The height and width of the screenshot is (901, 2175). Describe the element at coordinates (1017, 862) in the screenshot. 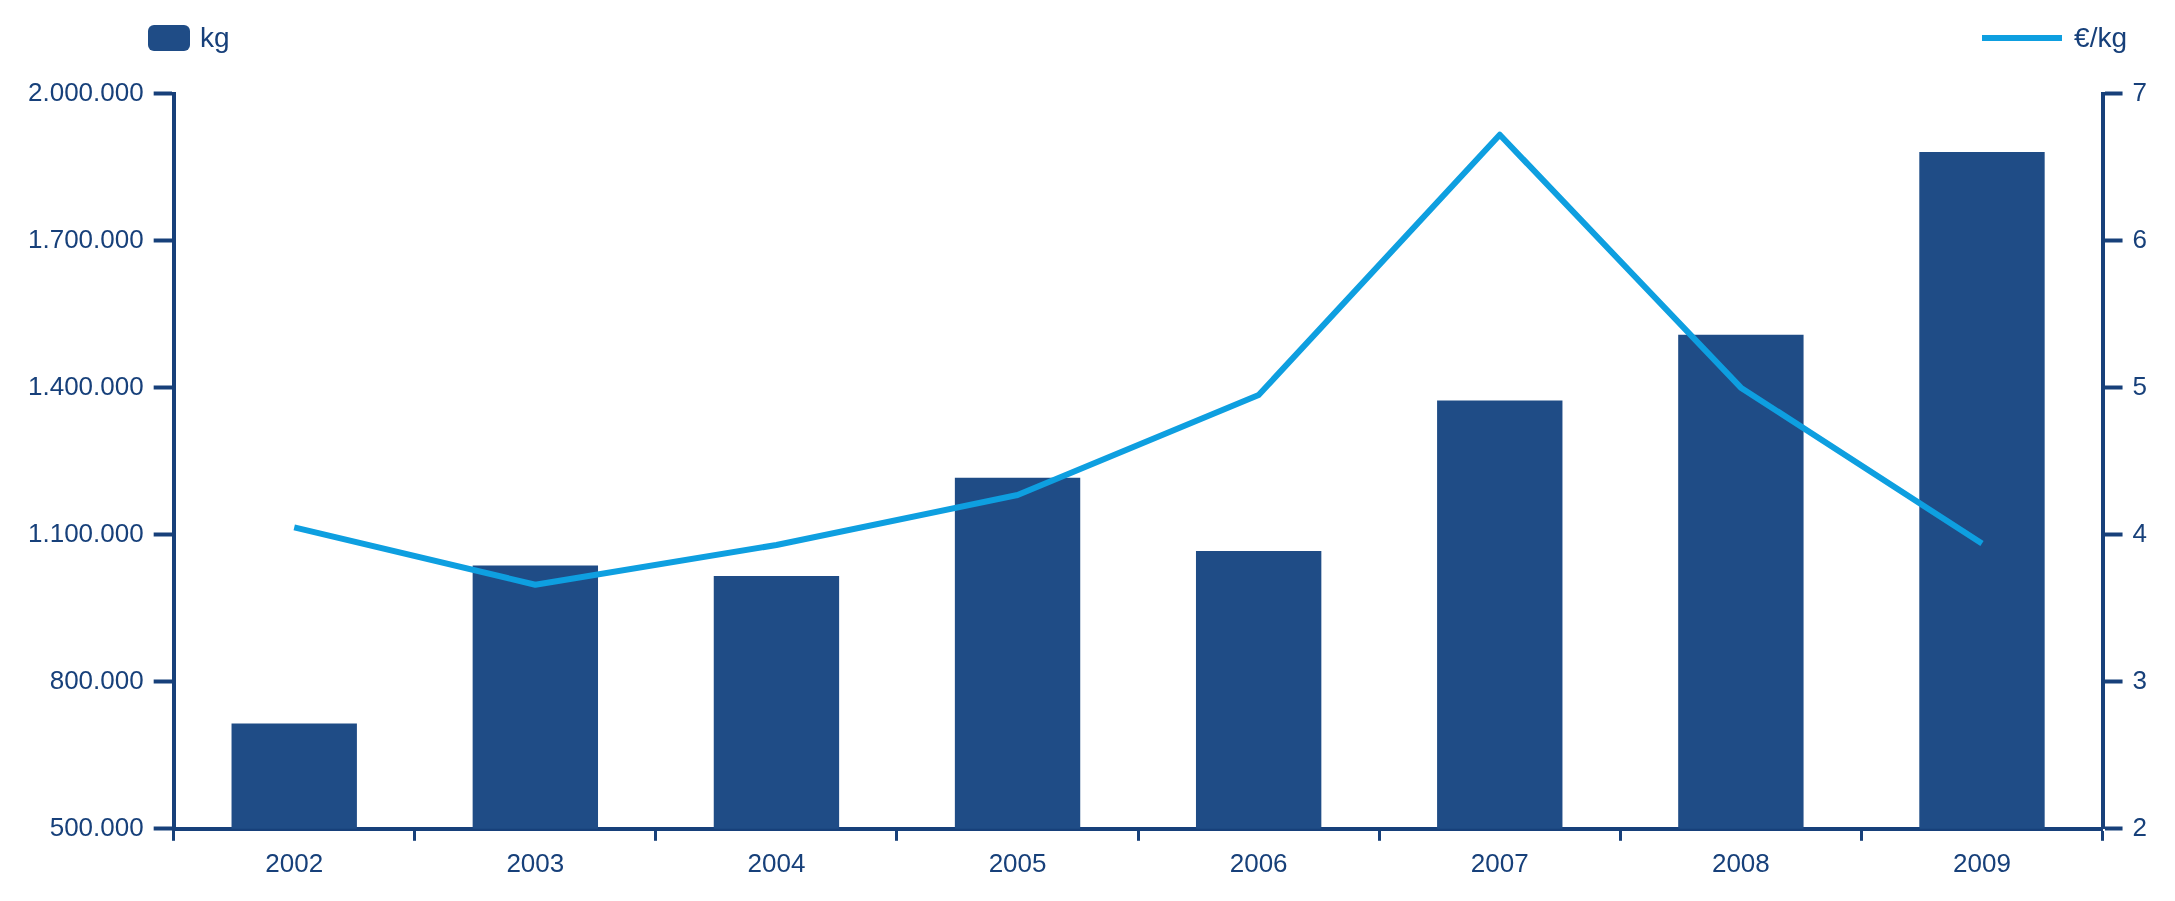

I see `x-tick-label: 2005` at that location.